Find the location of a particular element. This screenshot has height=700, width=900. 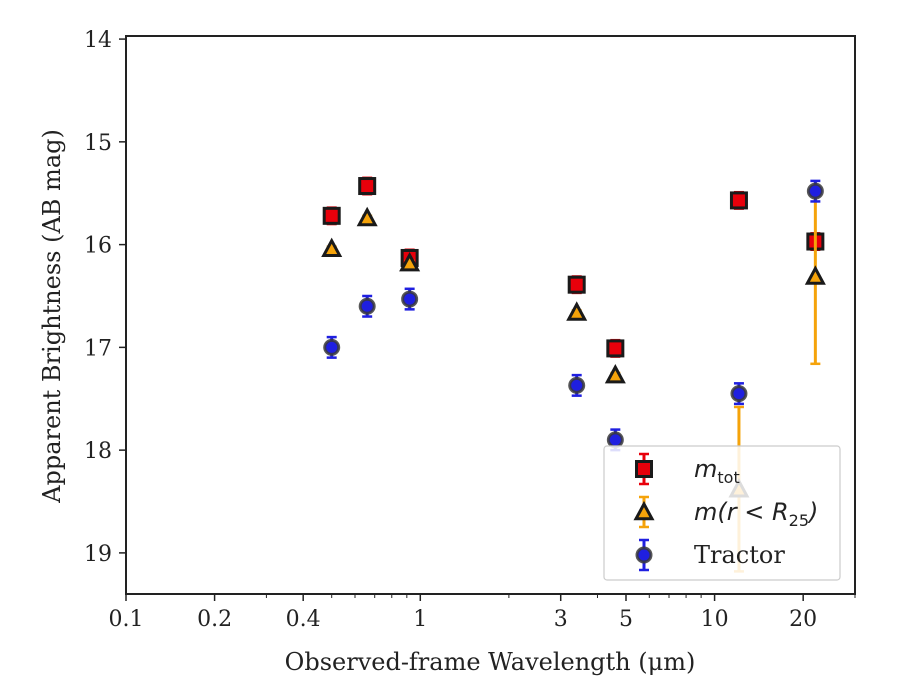

y-tick-label: 15 is located at coordinates (98, 143).